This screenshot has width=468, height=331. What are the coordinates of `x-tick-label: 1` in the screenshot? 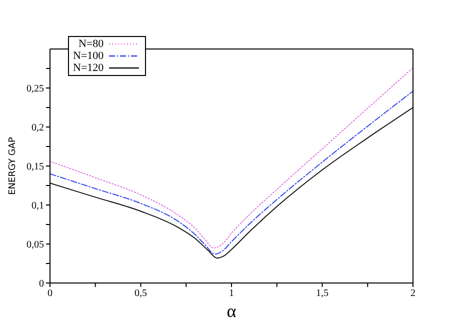 It's located at (231, 294).